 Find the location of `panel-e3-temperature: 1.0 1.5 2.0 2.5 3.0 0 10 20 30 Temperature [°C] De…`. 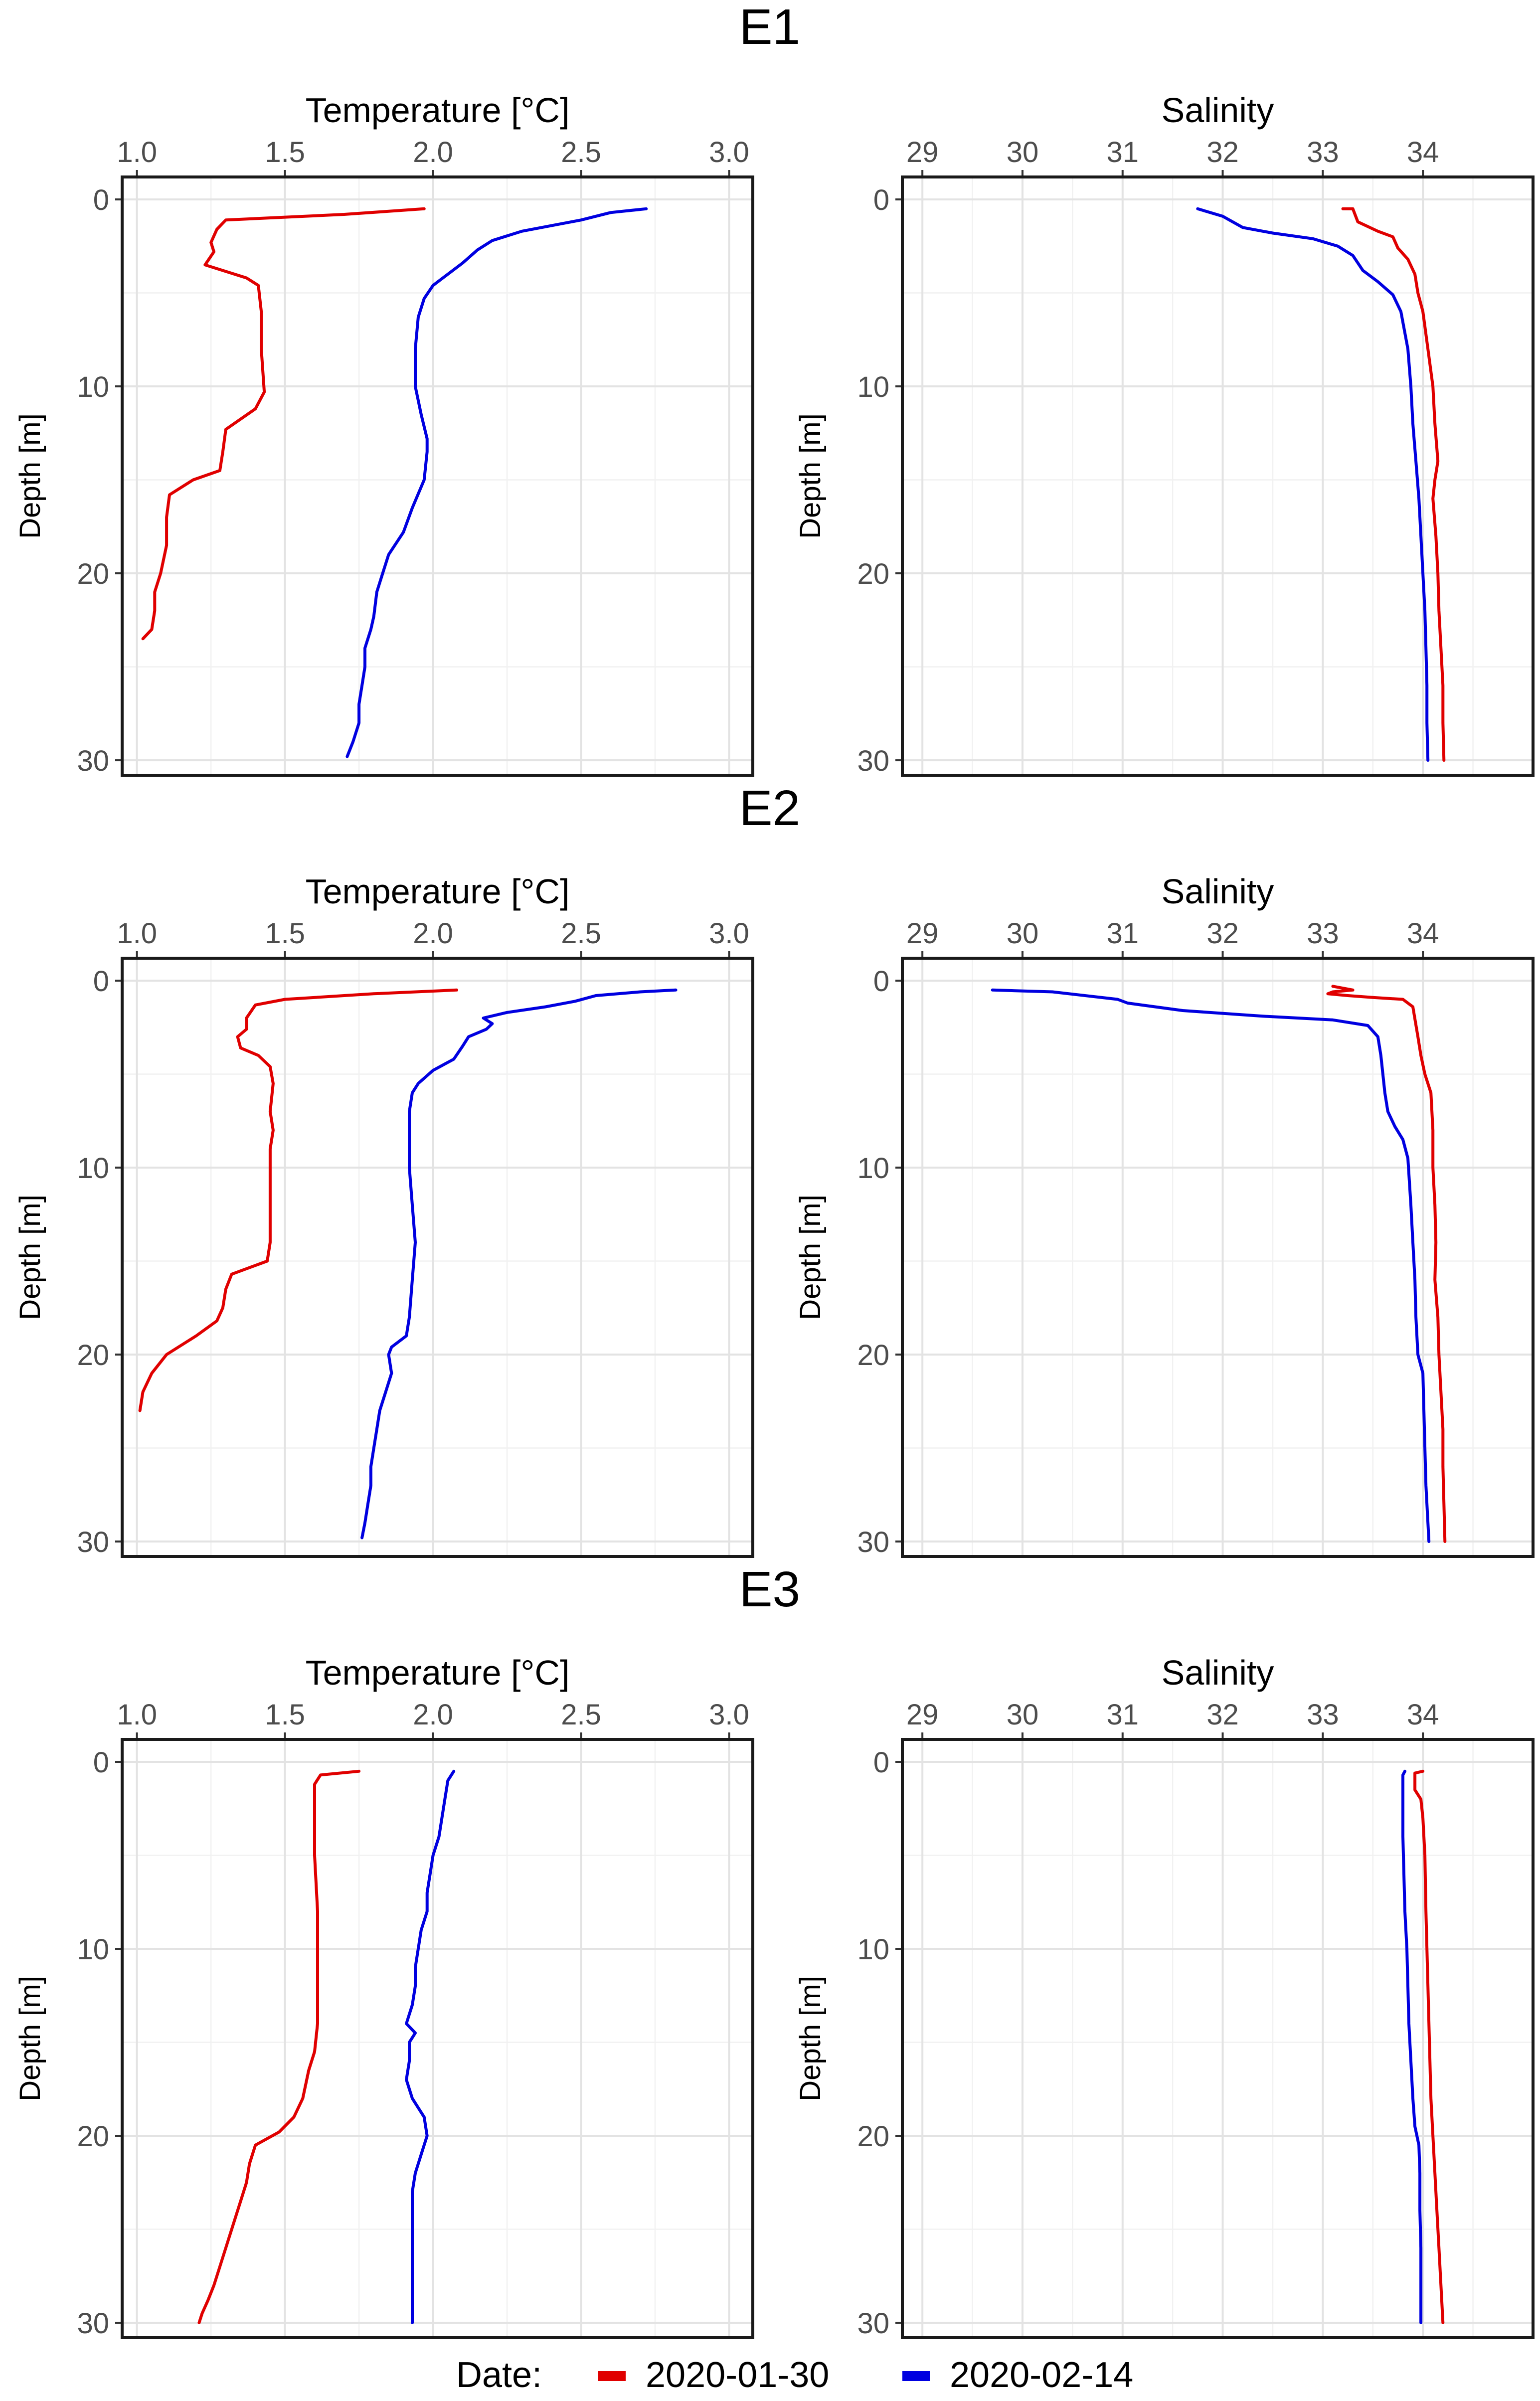

panel-e3-temperature: 1.0 1.5 2.0 2.5 3.0 0 10 20 30 Temperature [°C] De… is located at coordinates (384, 1997).